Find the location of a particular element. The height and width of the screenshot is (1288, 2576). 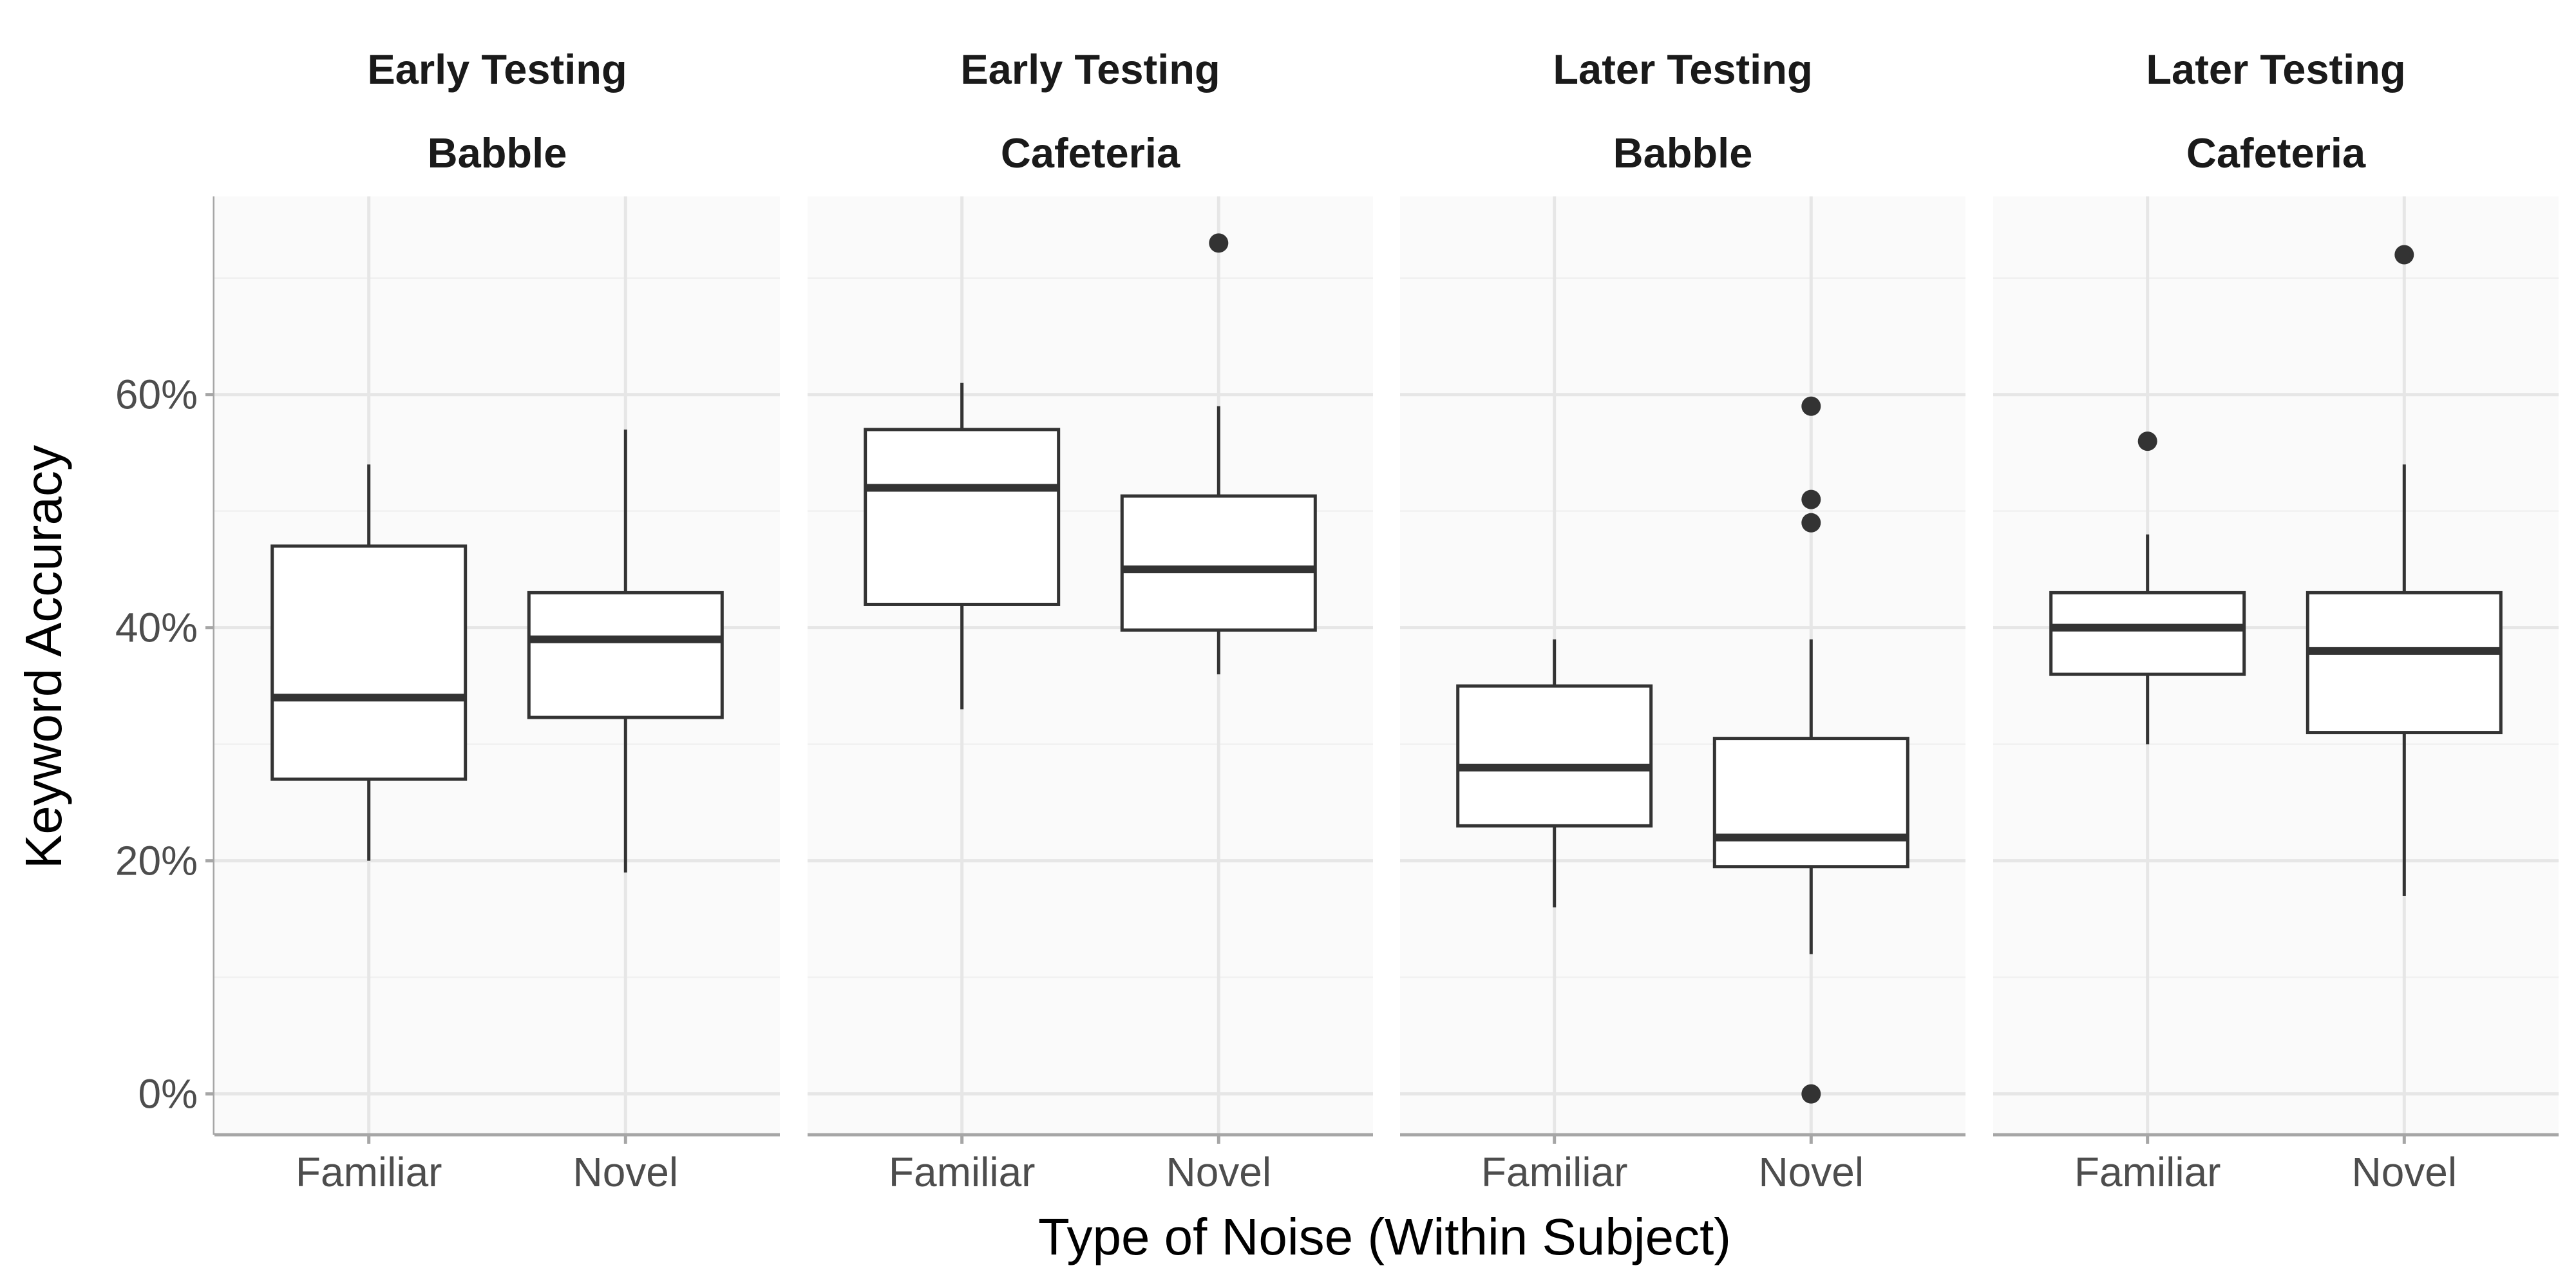

y-axis-title: Keyword Accuracy is located at coordinates (44, 657).